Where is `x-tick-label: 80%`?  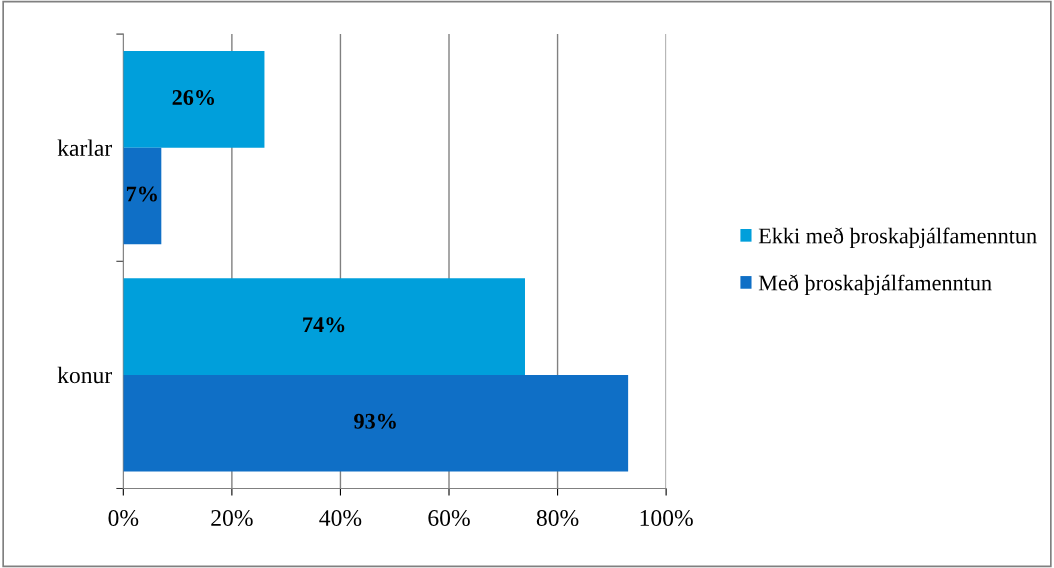 x-tick-label: 80% is located at coordinates (557, 518).